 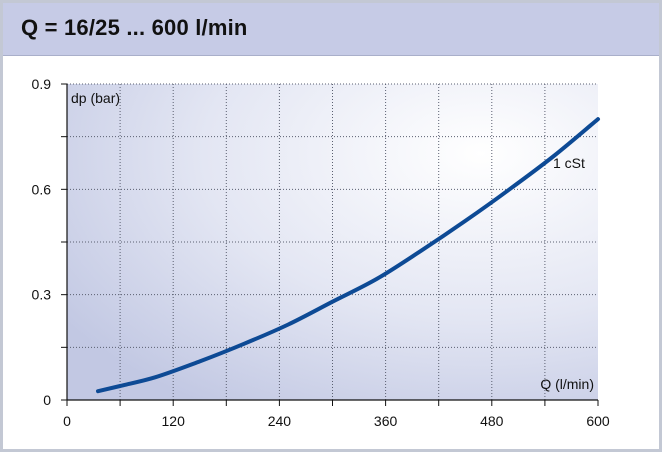 I want to click on x-tick-label: 240, so click(x=280, y=421).